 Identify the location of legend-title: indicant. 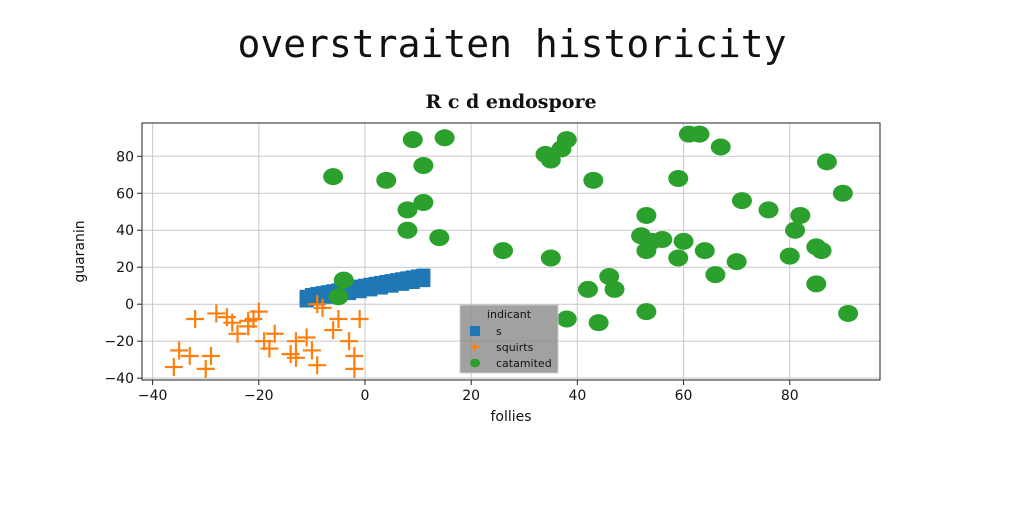
(509, 314).